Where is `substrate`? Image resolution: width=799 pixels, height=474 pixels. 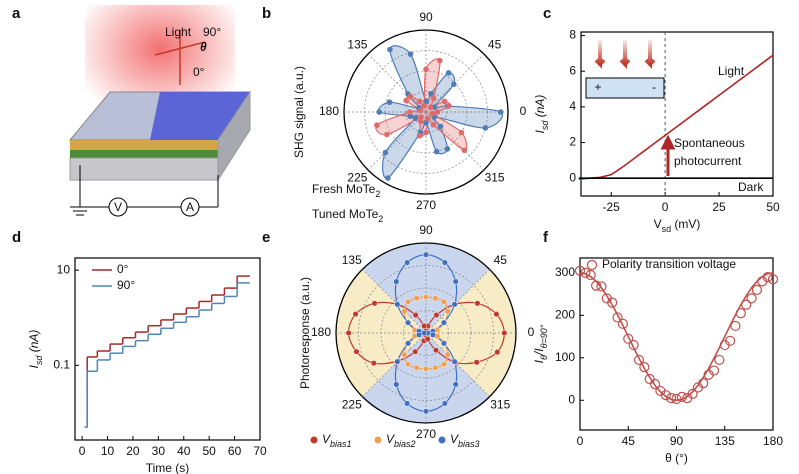
substrate is located at coordinates (144, 169).